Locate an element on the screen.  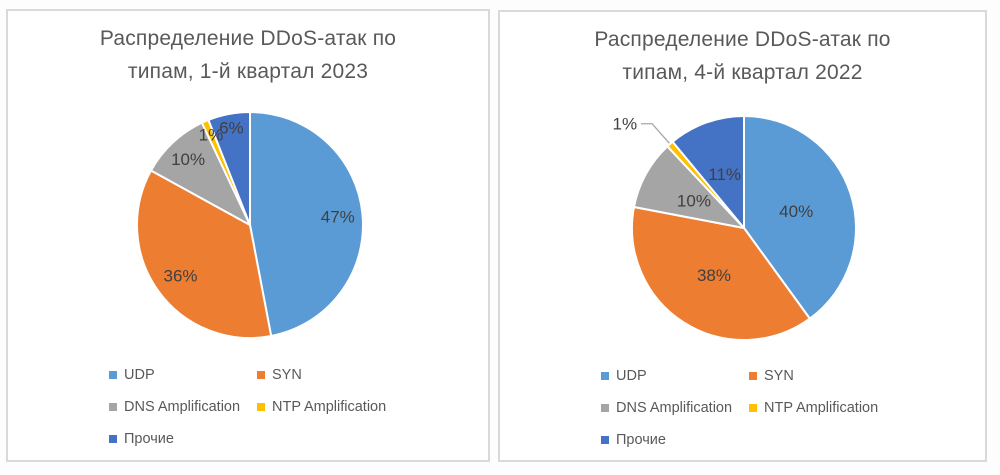
pie-chart-q1-2023: 47% 36% 10% 1%6% is located at coordinates (250, 225).